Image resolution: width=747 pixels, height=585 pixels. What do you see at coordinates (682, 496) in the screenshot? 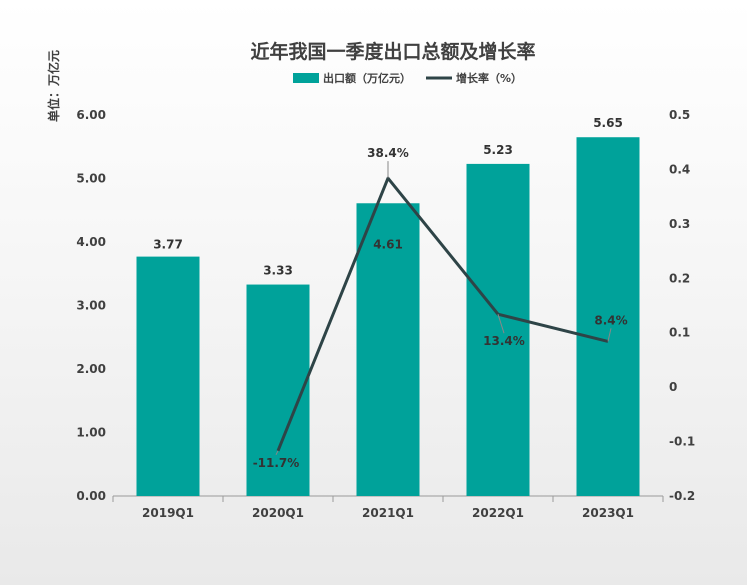
I see `y-right-tick-label: -0.2` at bounding box center [682, 496].